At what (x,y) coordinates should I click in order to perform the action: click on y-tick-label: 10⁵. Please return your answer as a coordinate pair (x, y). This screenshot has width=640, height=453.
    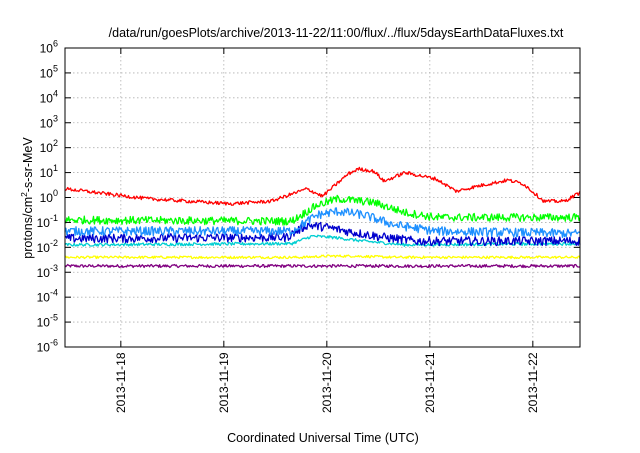
    Looking at the image, I should click on (49, 71).